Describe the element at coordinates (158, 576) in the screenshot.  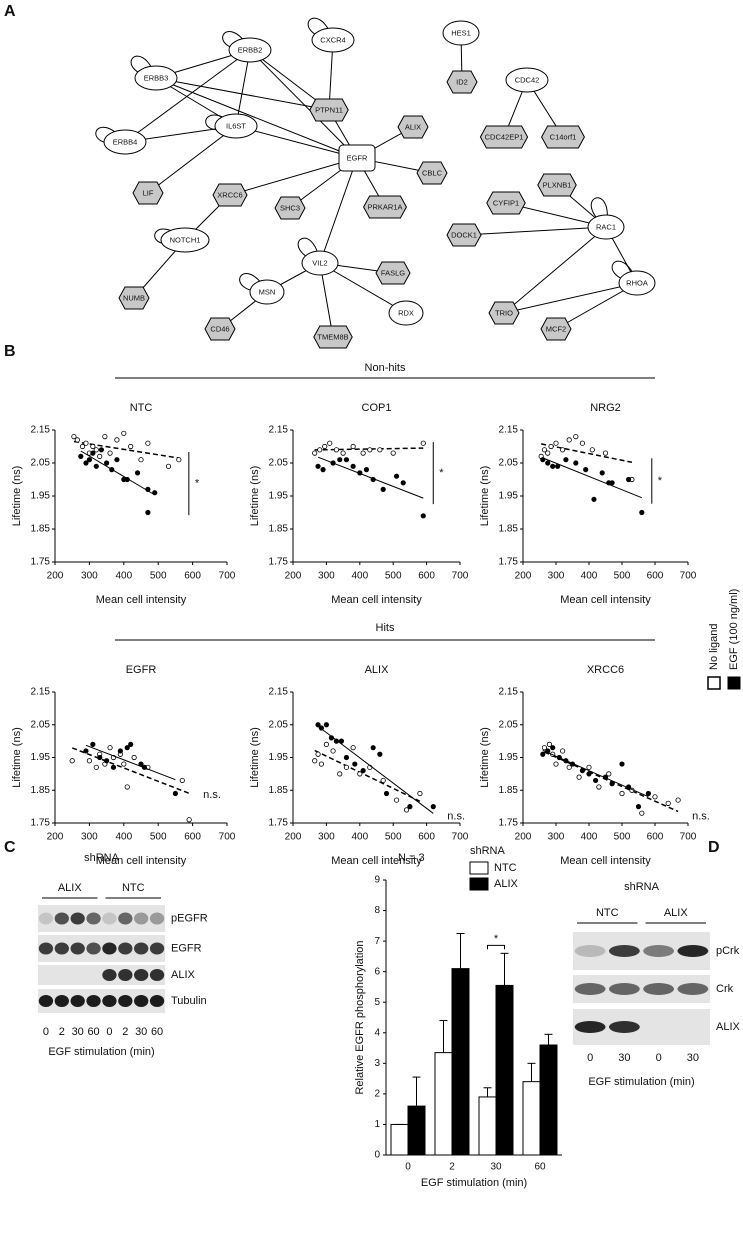
I see `x-tick-label: 500` at that location.